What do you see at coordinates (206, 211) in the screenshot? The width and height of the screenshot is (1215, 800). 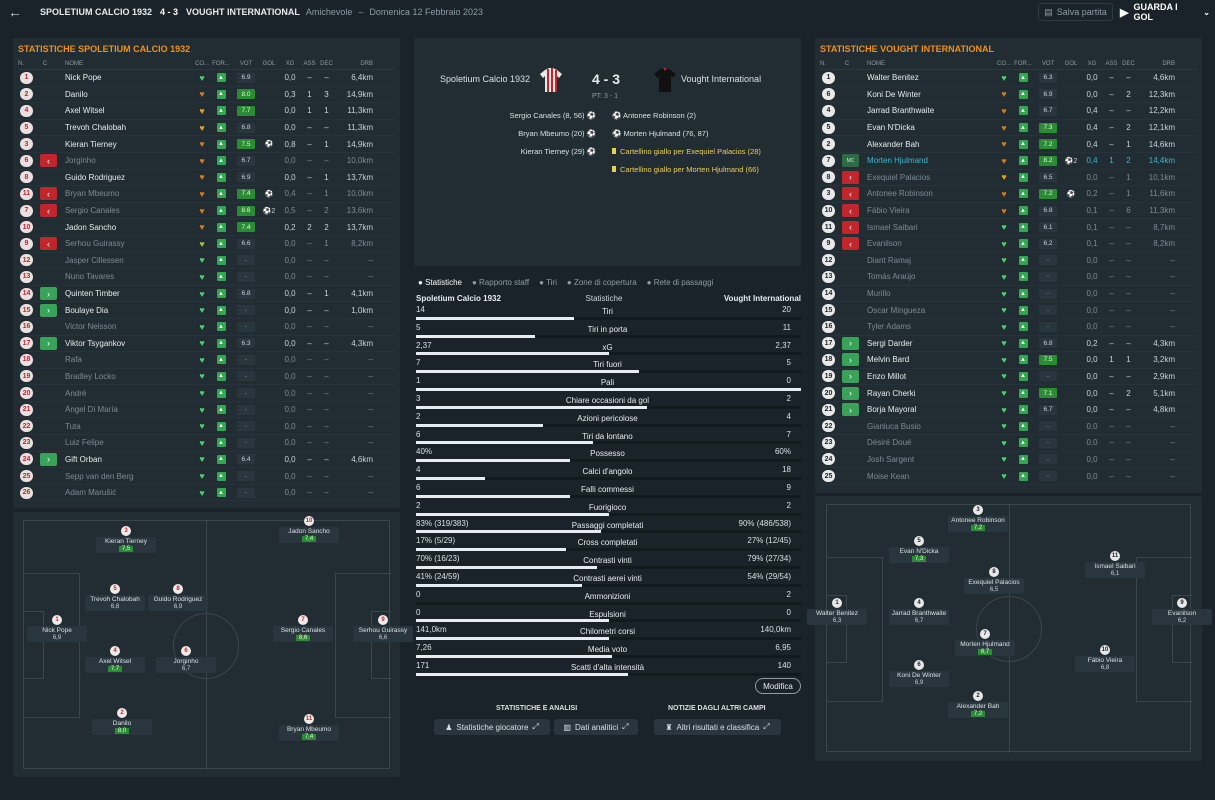 I see `player-row: 7 ‹ Sergio Canales ♥ ▲ 8.6 ⚽2 0,5 – 2 13,6km` at bounding box center [206, 211].